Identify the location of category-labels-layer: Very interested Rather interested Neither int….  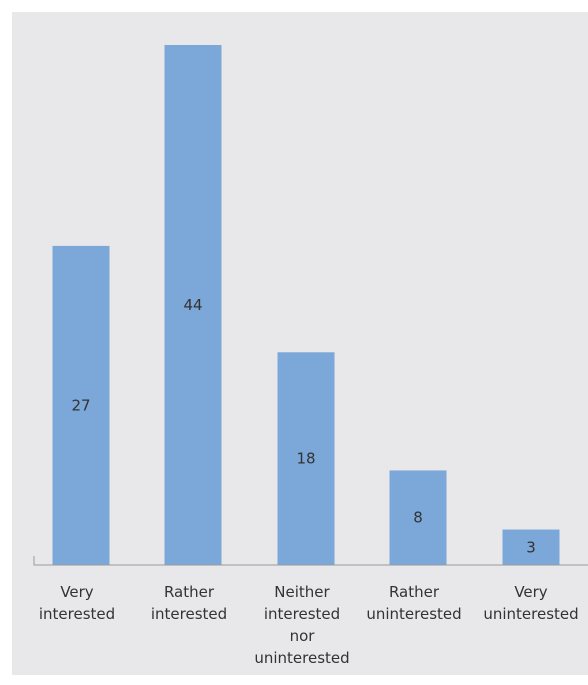
(309, 625).